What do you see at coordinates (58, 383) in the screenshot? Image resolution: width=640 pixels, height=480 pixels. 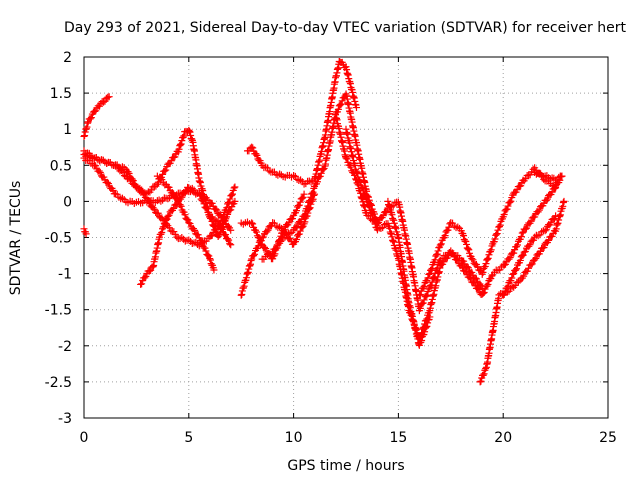 I see `y-tick-label: -2.5` at bounding box center [58, 383].